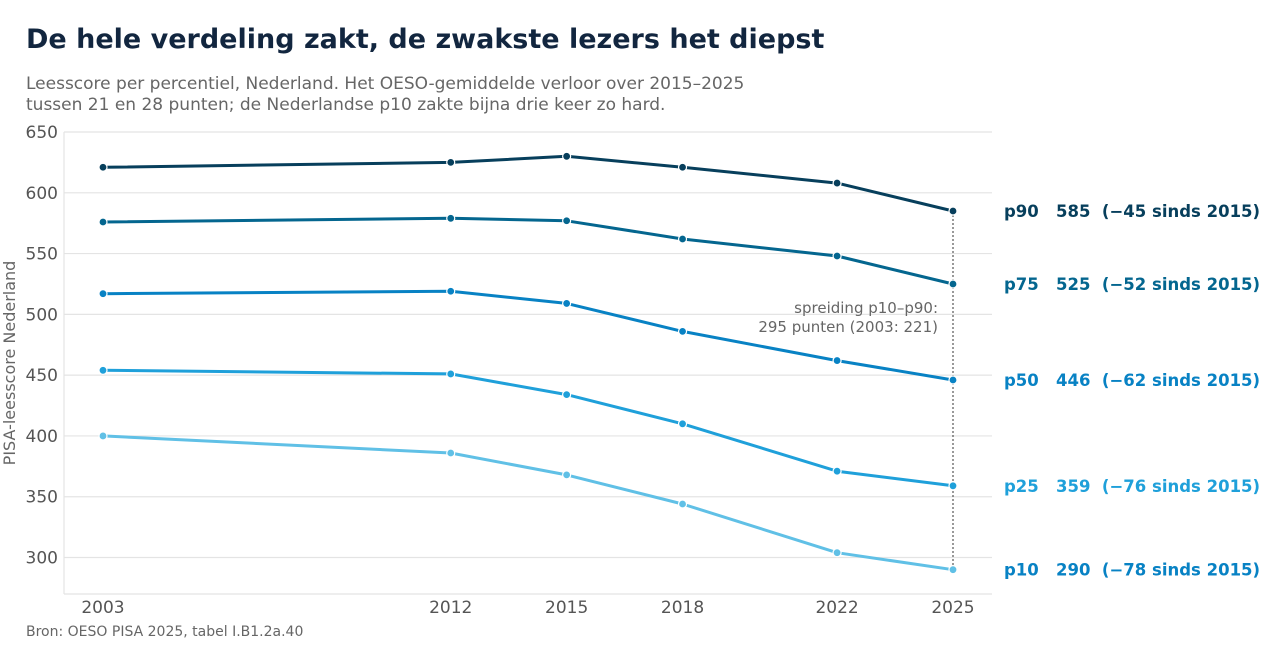  I want to click on y-tick-label: 600, so click(42, 194).